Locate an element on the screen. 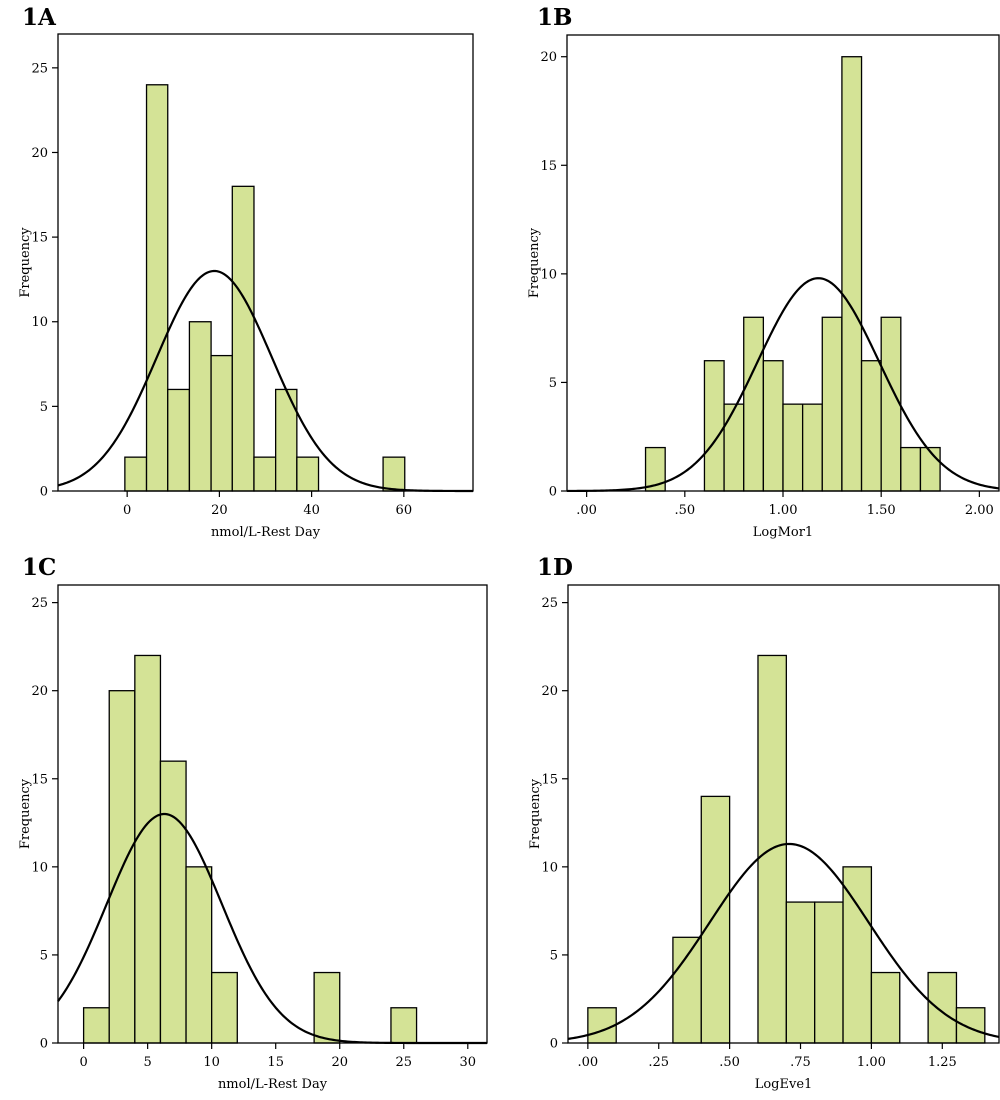 The height and width of the screenshot is (1100, 1000). x-tick-label: 1.50 is located at coordinates (881, 510).